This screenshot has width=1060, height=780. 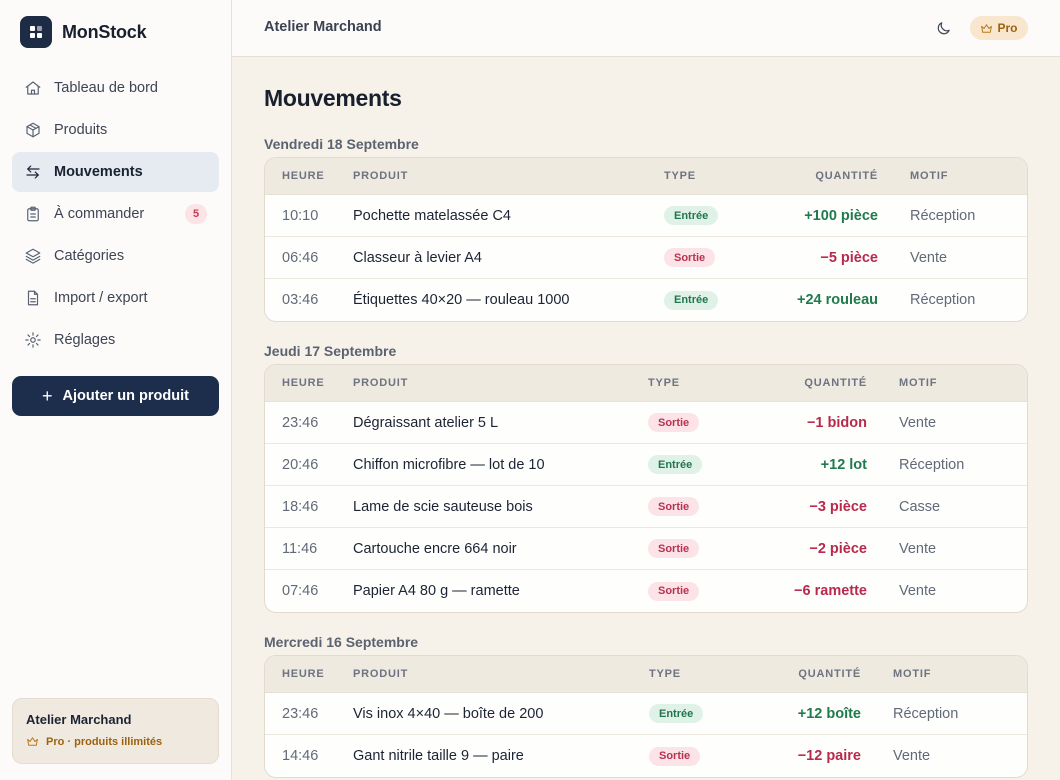 What do you see at coordinates (341, 642) in the screenshot?
I see `day-heading: Mercredi 16 Septembre` at bounding box center [341, 642].